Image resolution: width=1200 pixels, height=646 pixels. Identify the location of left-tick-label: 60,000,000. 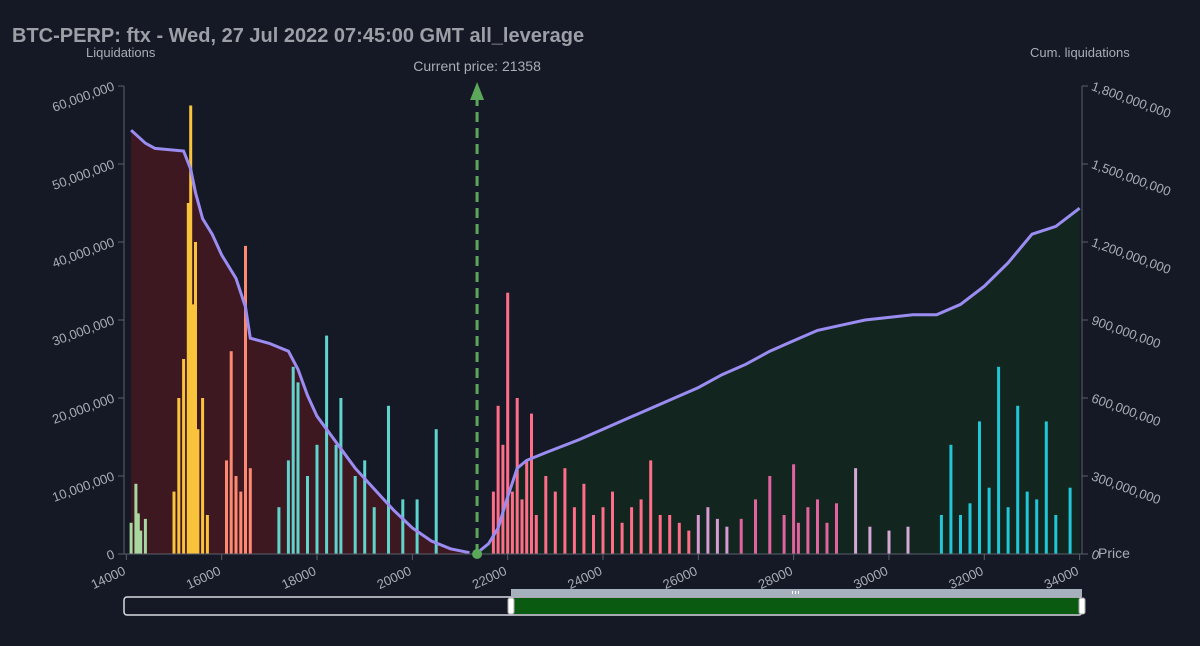
(83, 96).